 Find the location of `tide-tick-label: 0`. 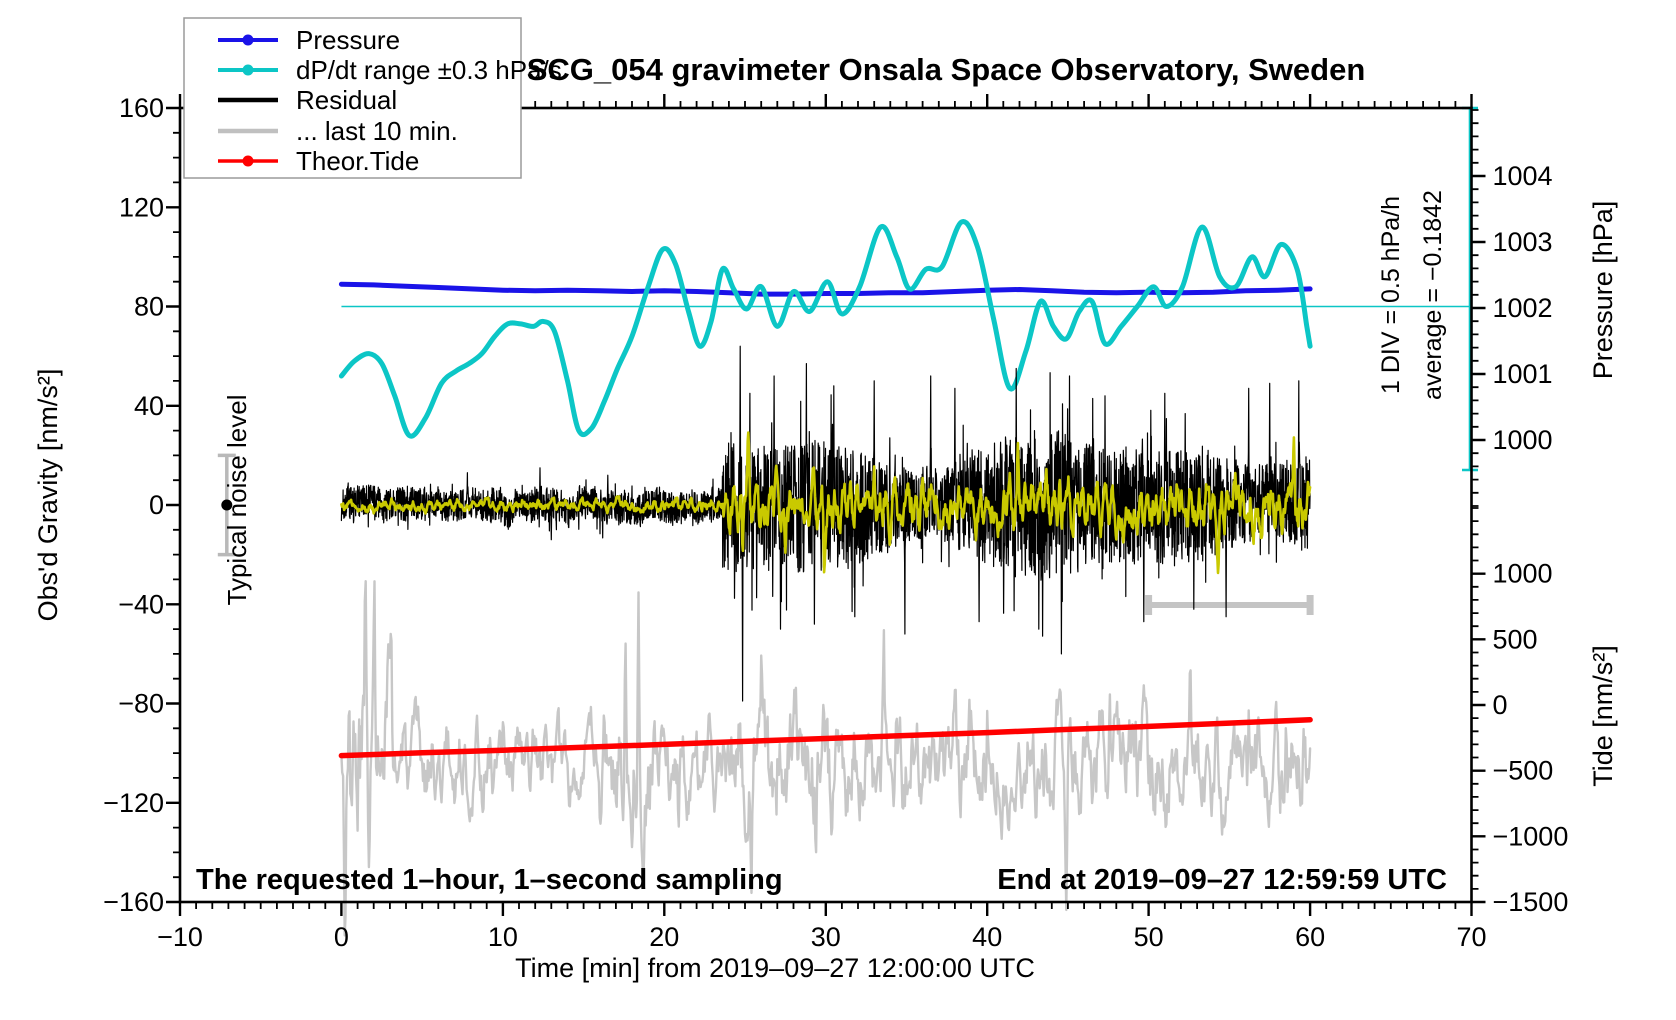

tide-tick-label: 0 is located at coordinates (1500, 705).